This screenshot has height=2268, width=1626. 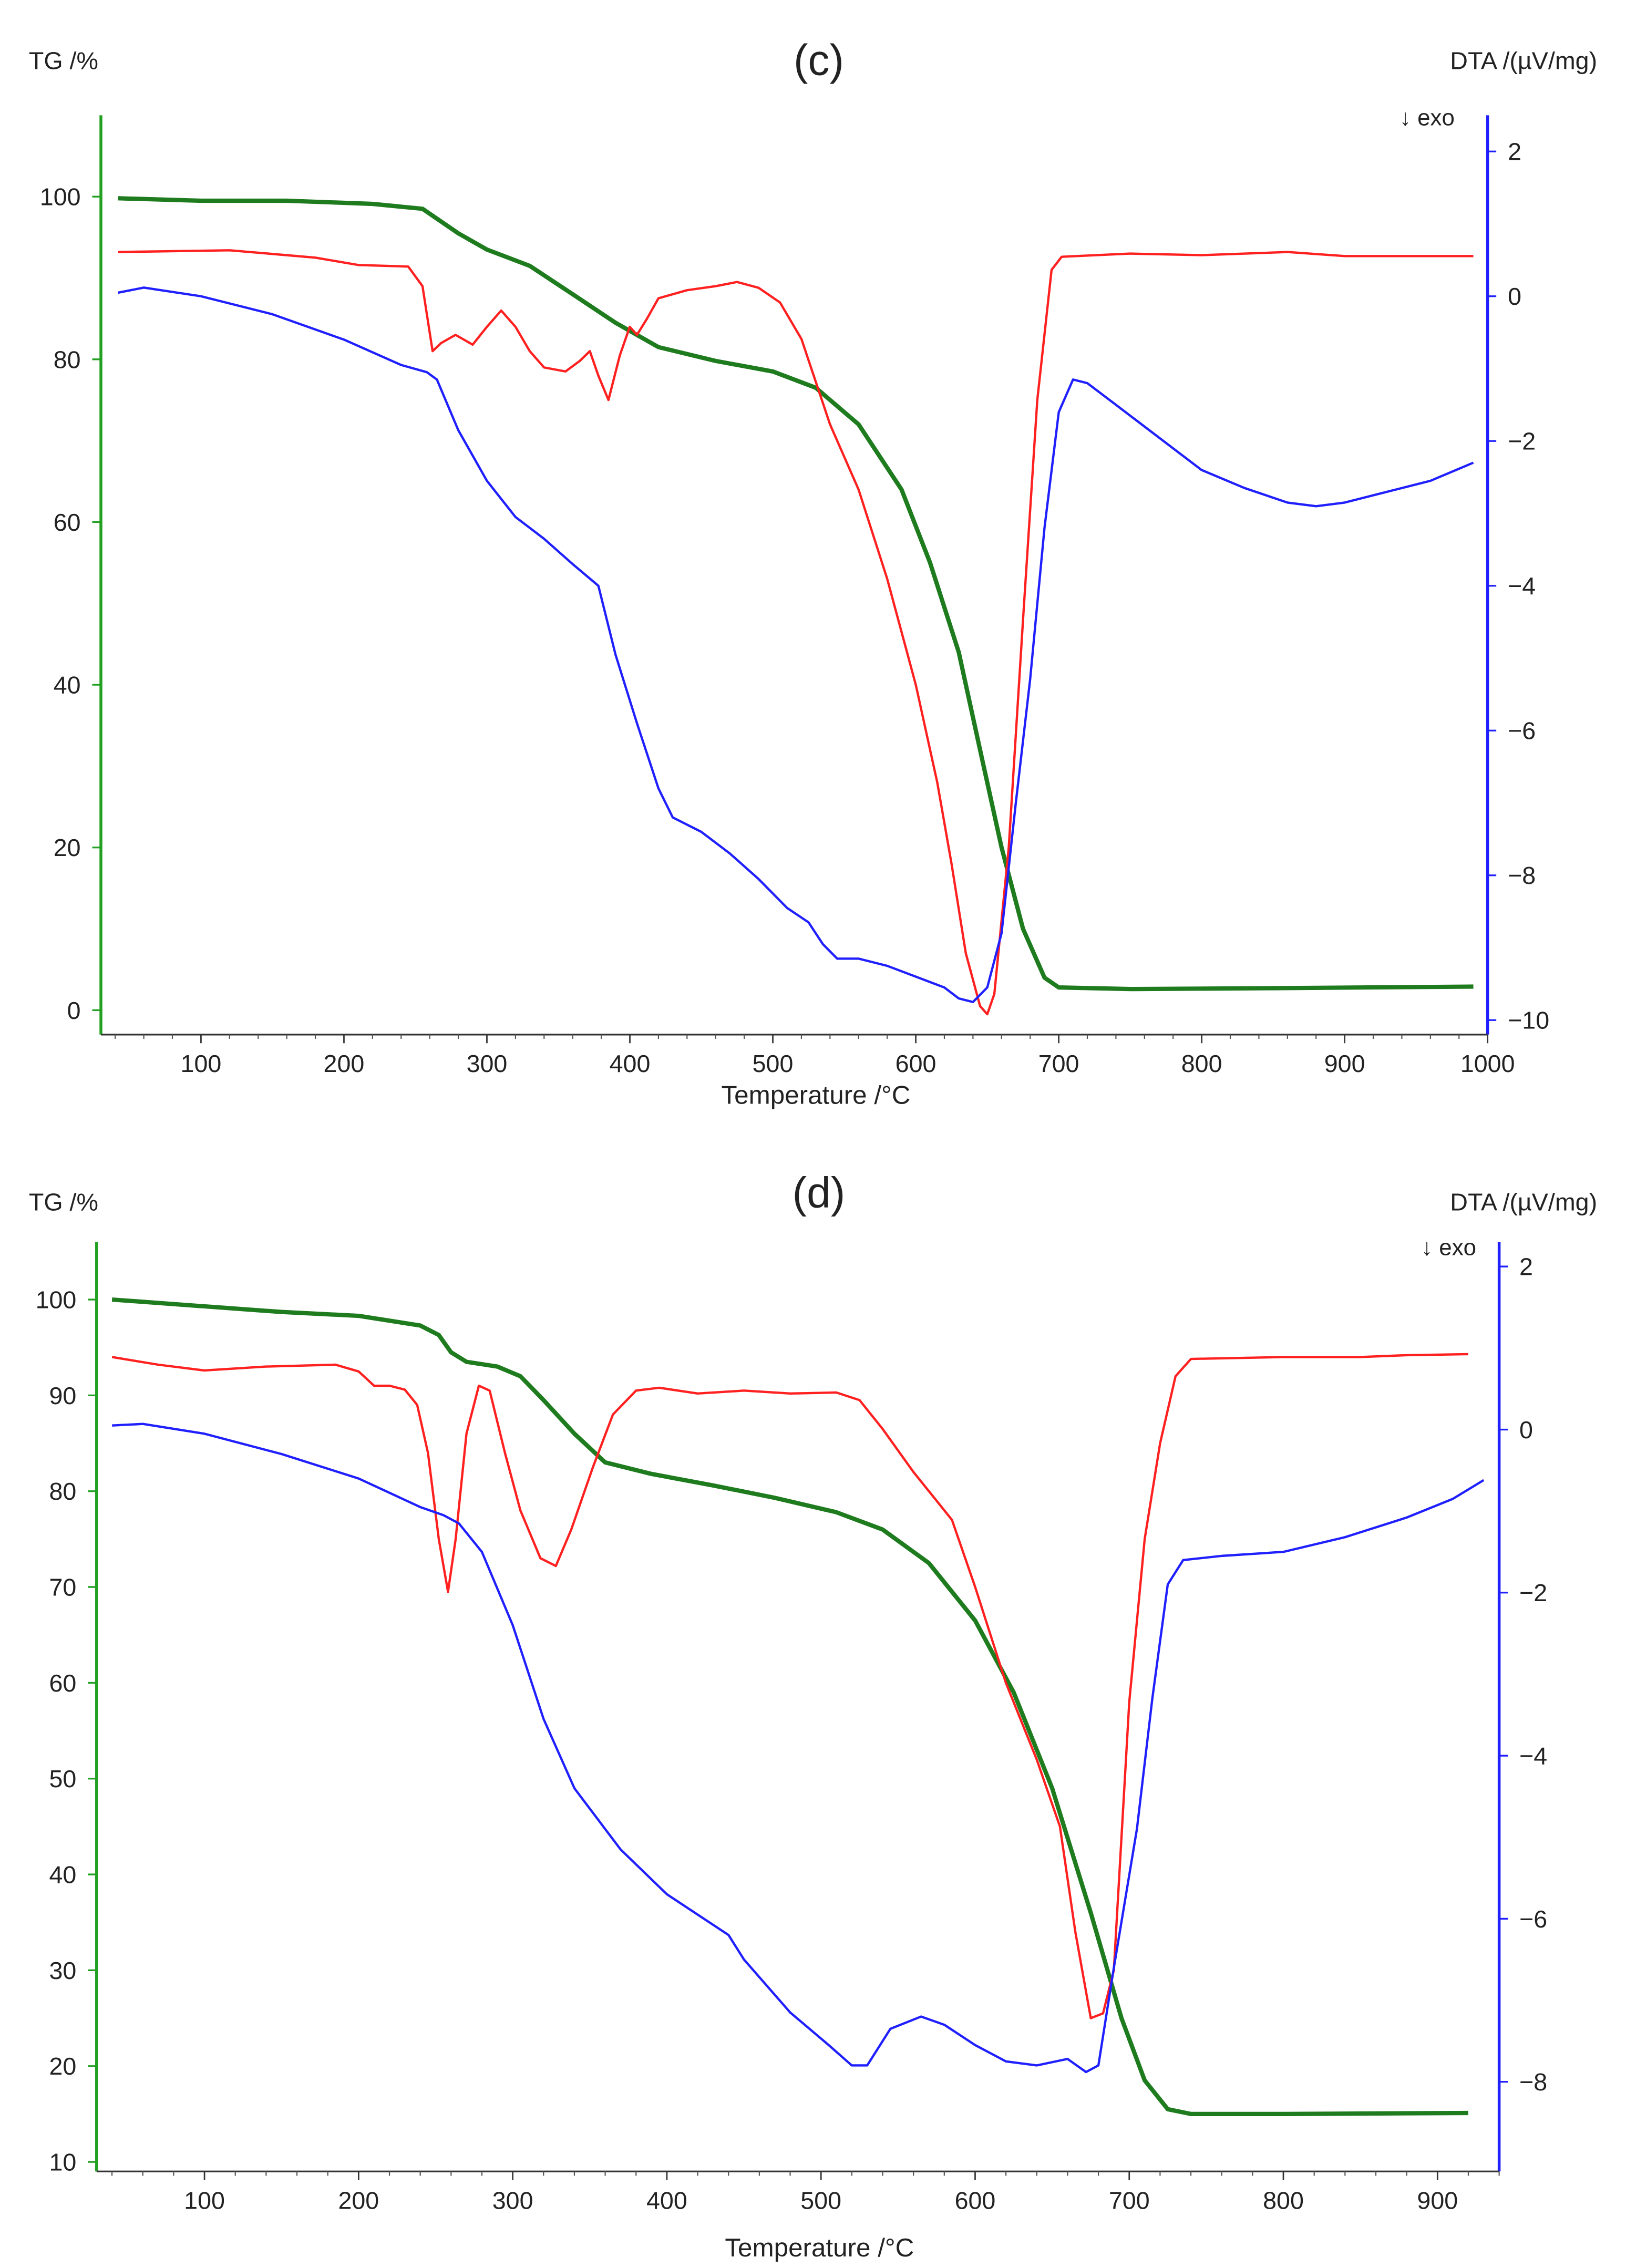 I want to click on right-y-tick-label: −10, so click(x=1529, y=1020).